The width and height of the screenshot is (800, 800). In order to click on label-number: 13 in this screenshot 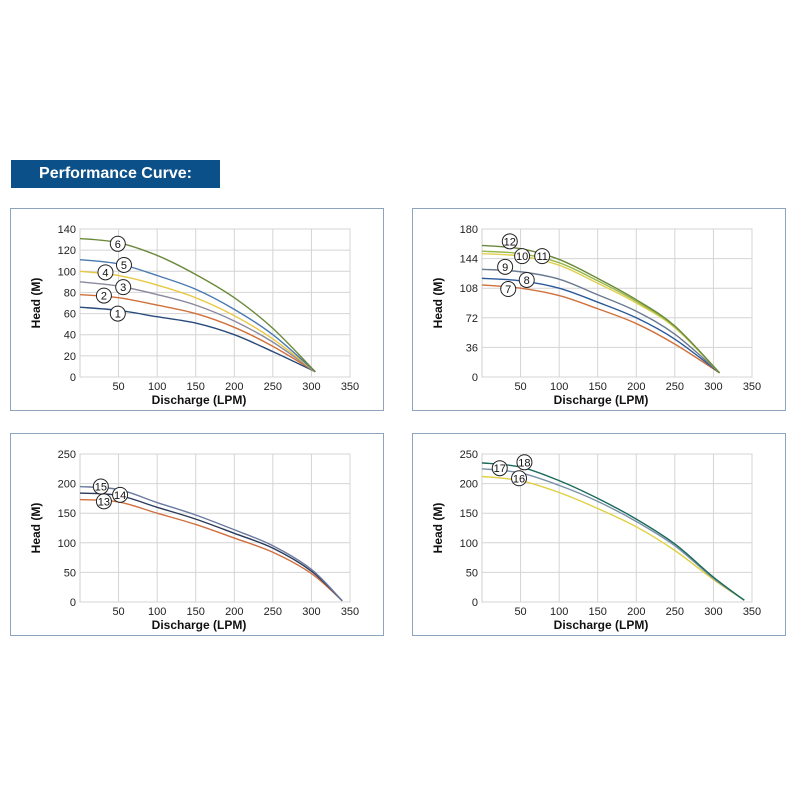, I will do `click(104, 502)`.